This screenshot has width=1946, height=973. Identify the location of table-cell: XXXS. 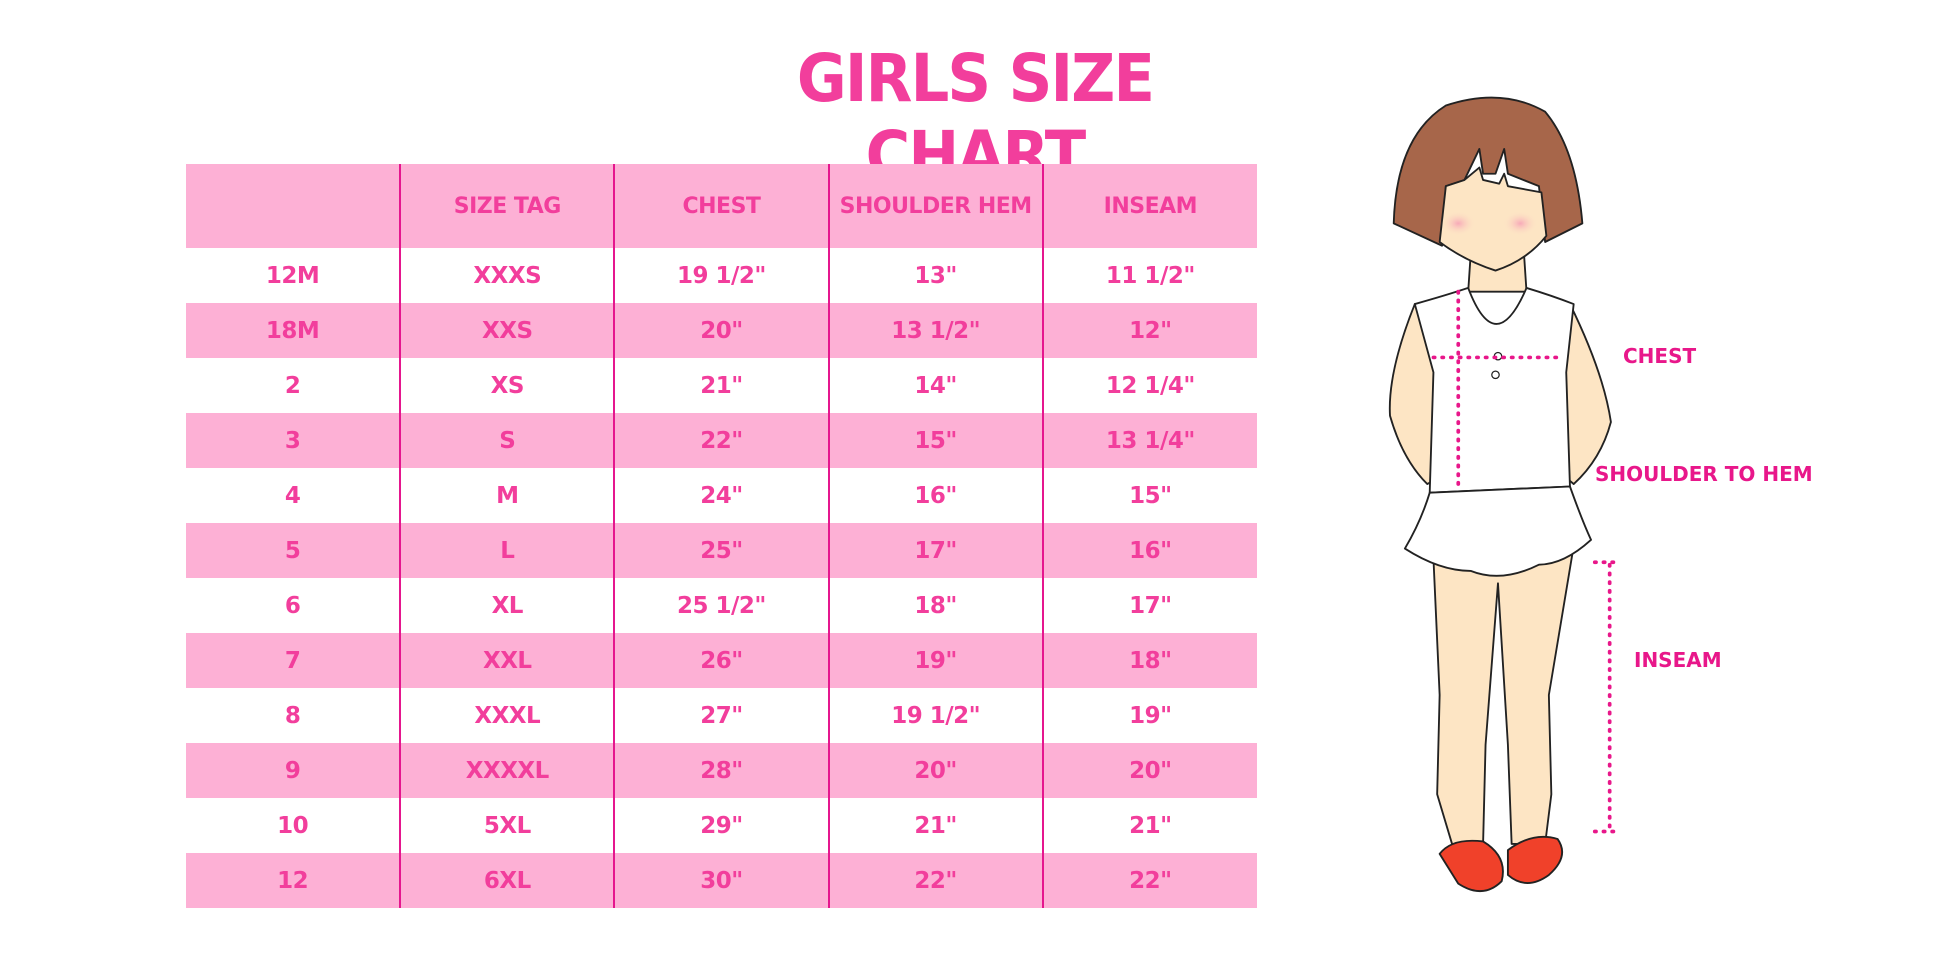
(507, 275).